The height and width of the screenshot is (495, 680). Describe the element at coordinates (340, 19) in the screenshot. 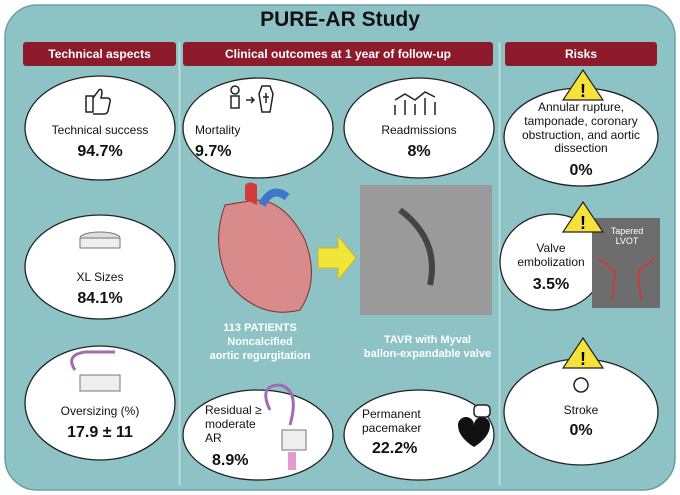

I see `title: PURE-AR Study` at that location.